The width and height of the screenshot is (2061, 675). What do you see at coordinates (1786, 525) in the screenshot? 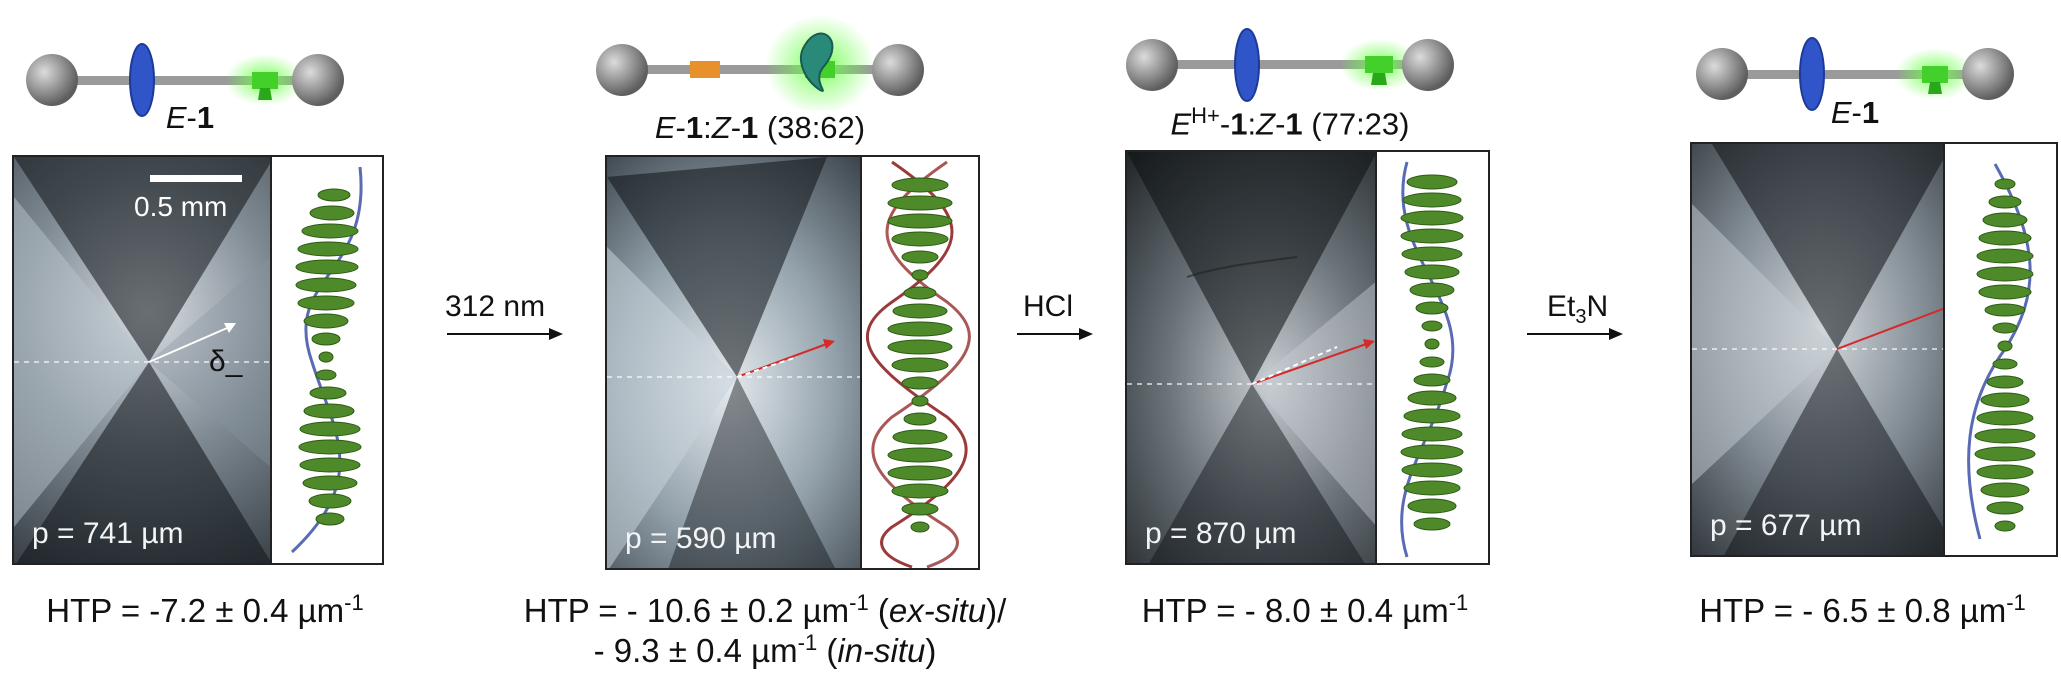
I see `pitch-label-4: p = 677 µm` at bounding box center [1786, 525].